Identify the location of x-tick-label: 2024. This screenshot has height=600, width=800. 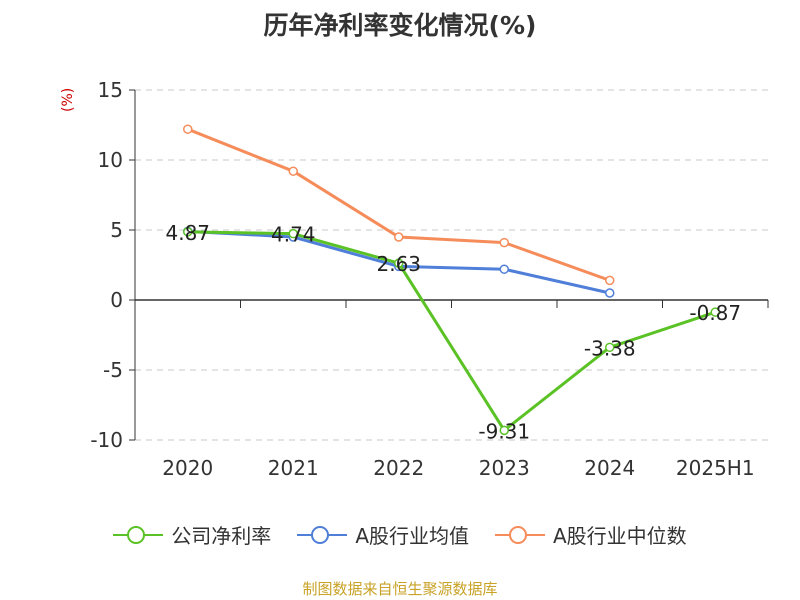
(609, 468).